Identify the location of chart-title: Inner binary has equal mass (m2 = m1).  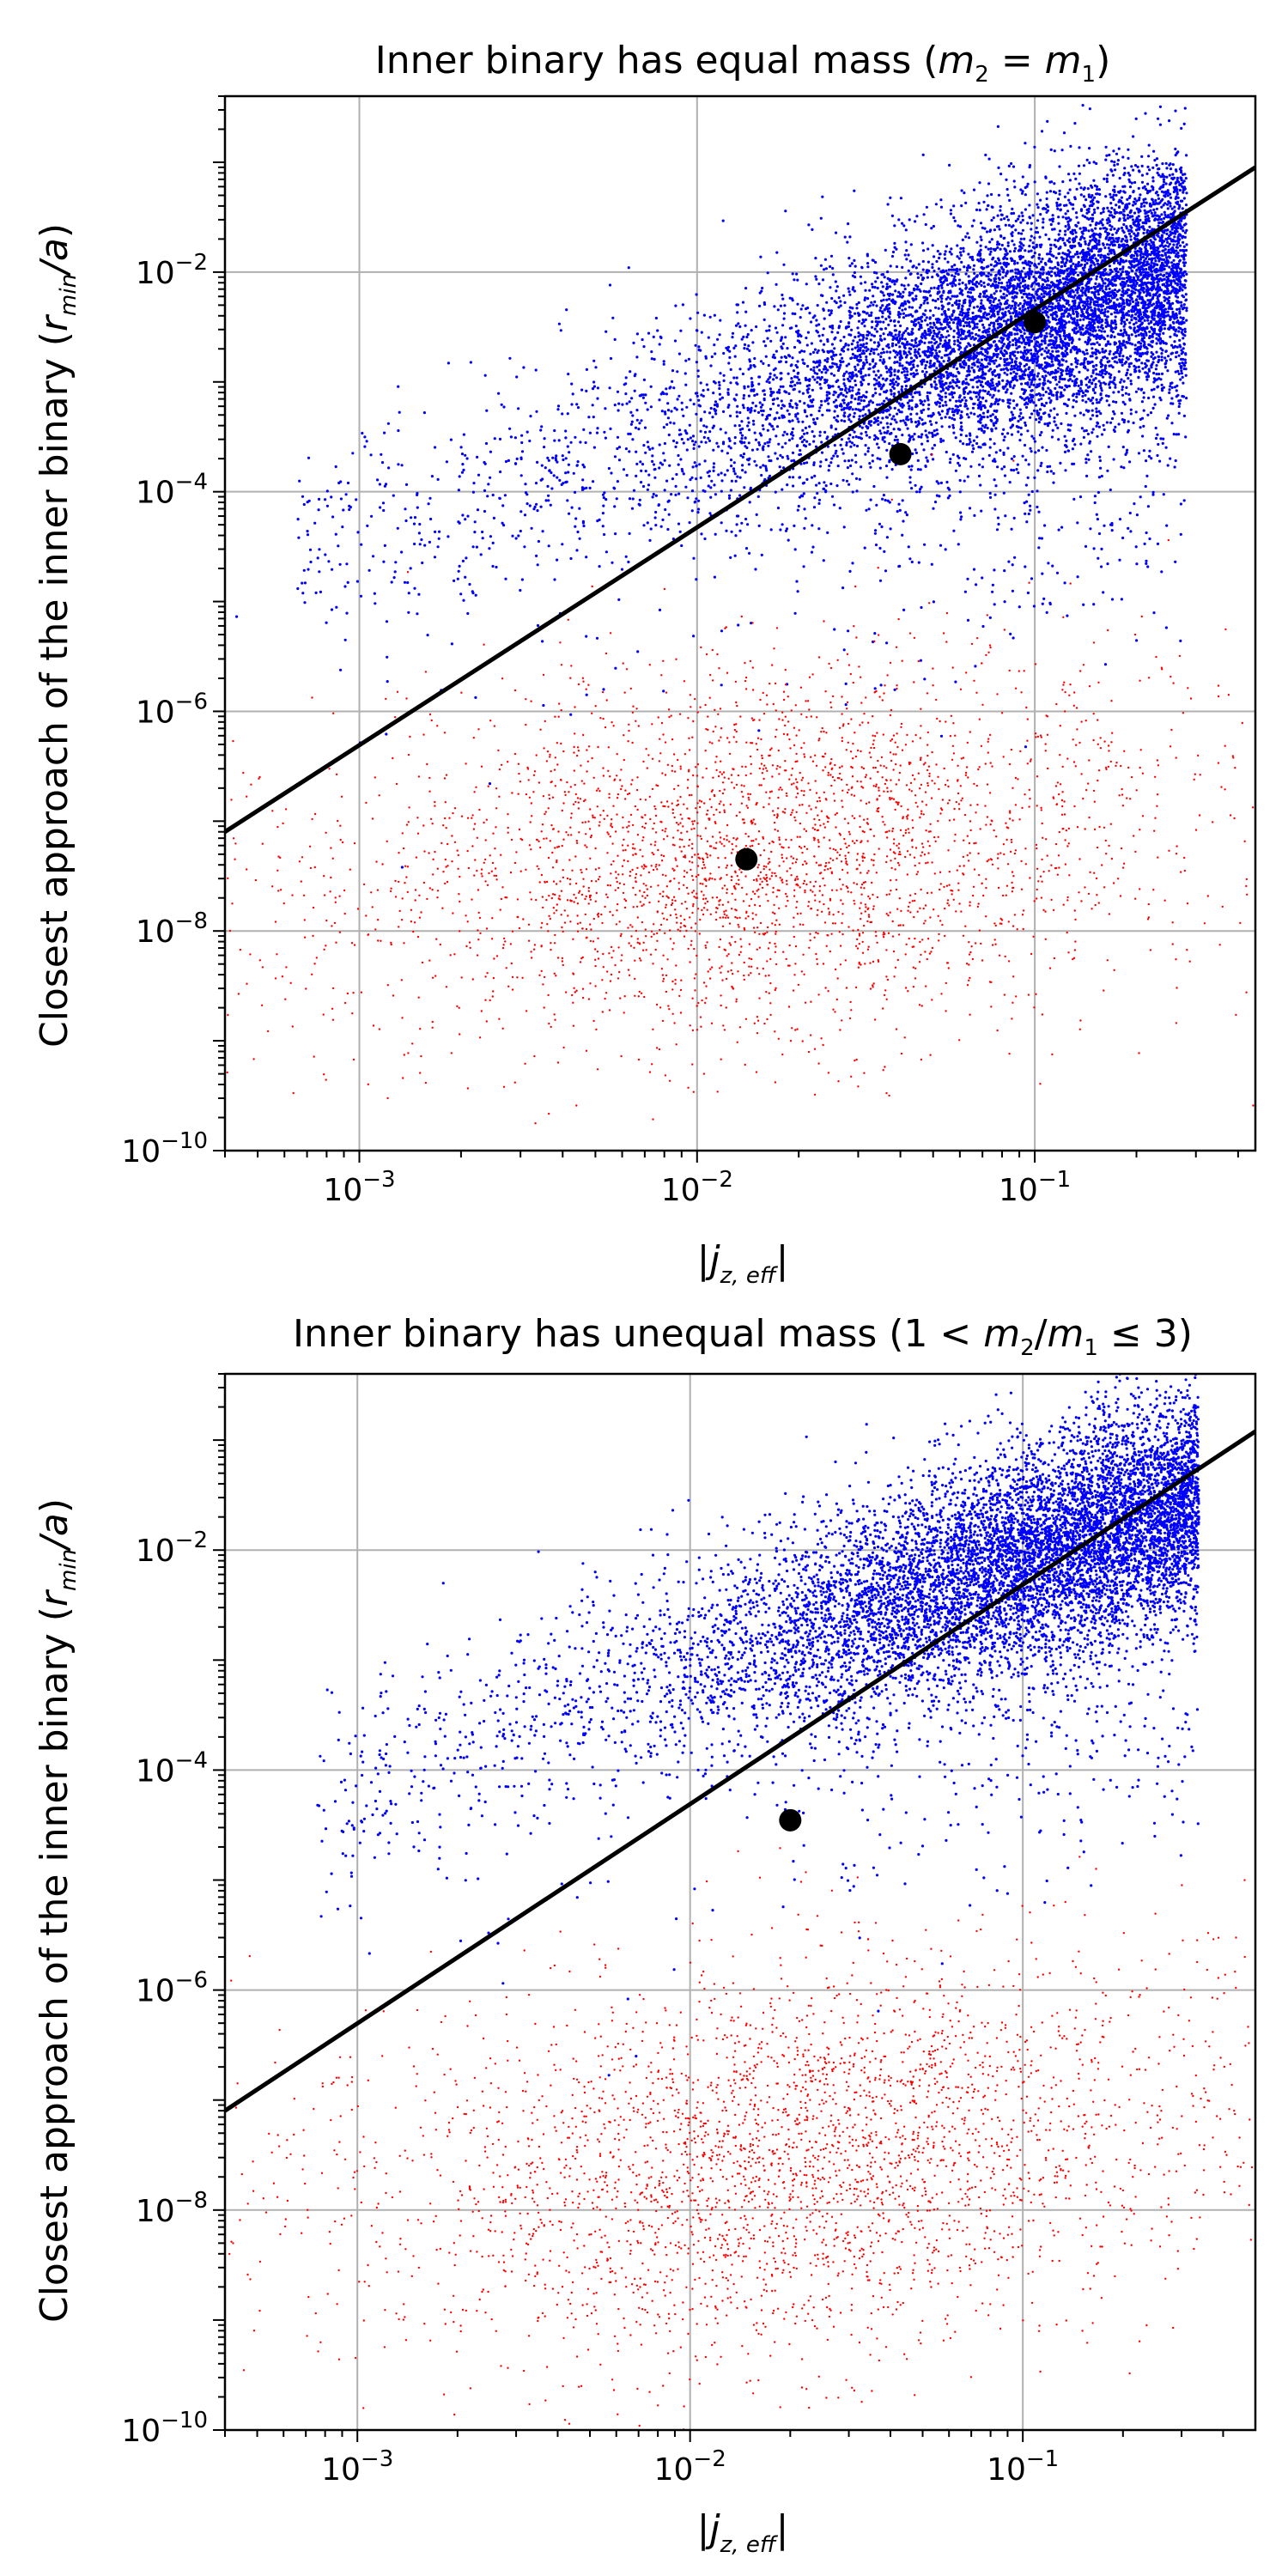
(743, 64).